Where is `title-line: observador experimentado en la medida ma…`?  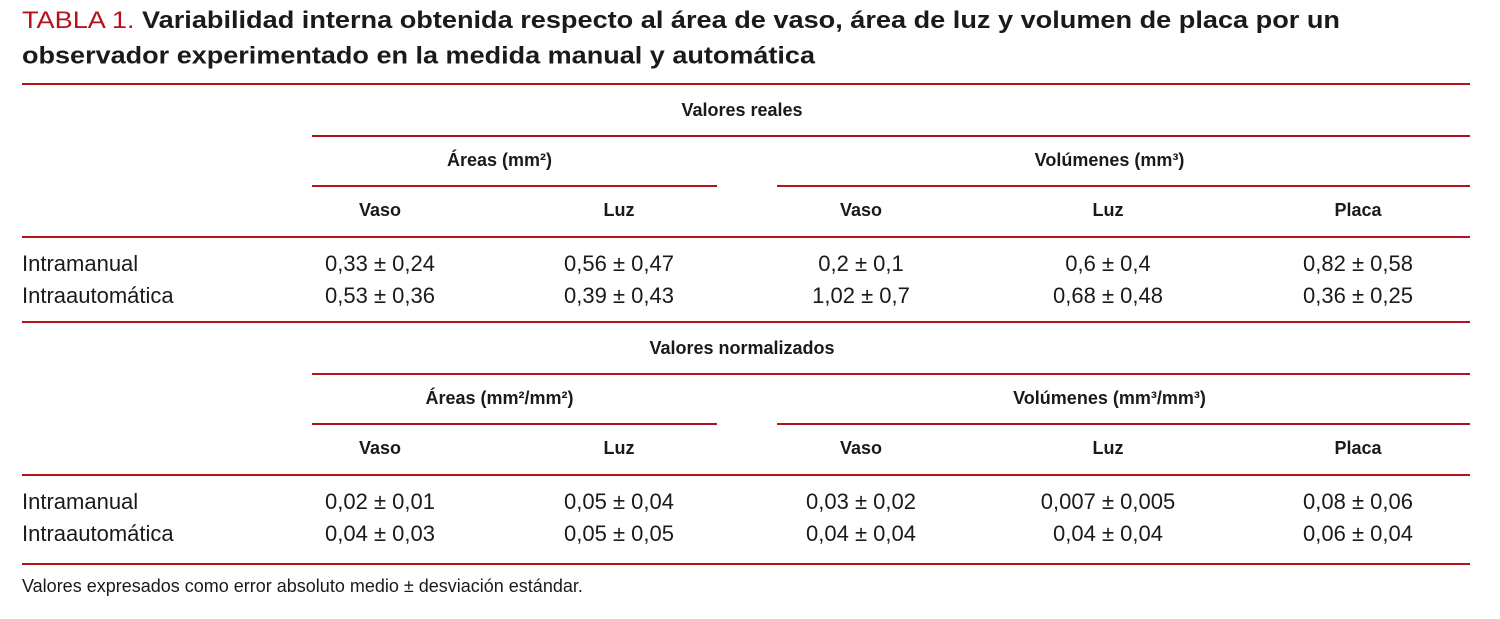 title-line: observador experimentado en la medida ma… is located at coordinates (419, 55).